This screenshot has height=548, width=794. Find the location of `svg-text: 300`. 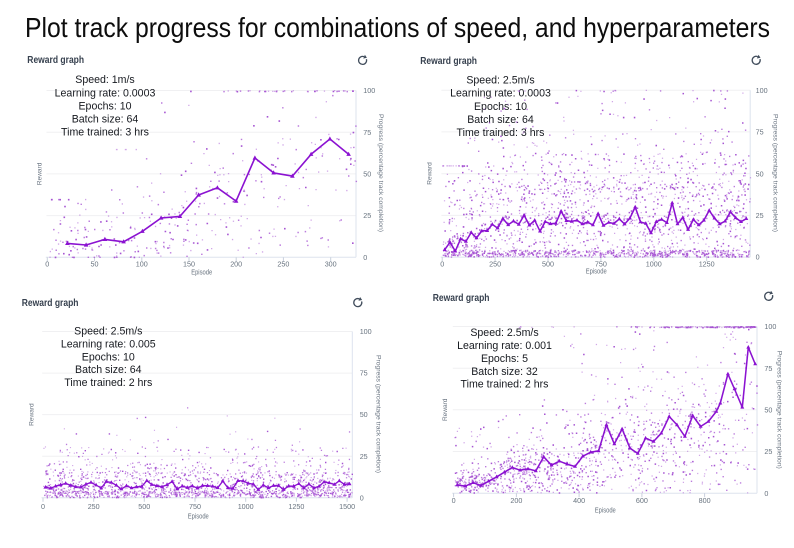

svg-text: 300 is located at coordinates (331, 264).